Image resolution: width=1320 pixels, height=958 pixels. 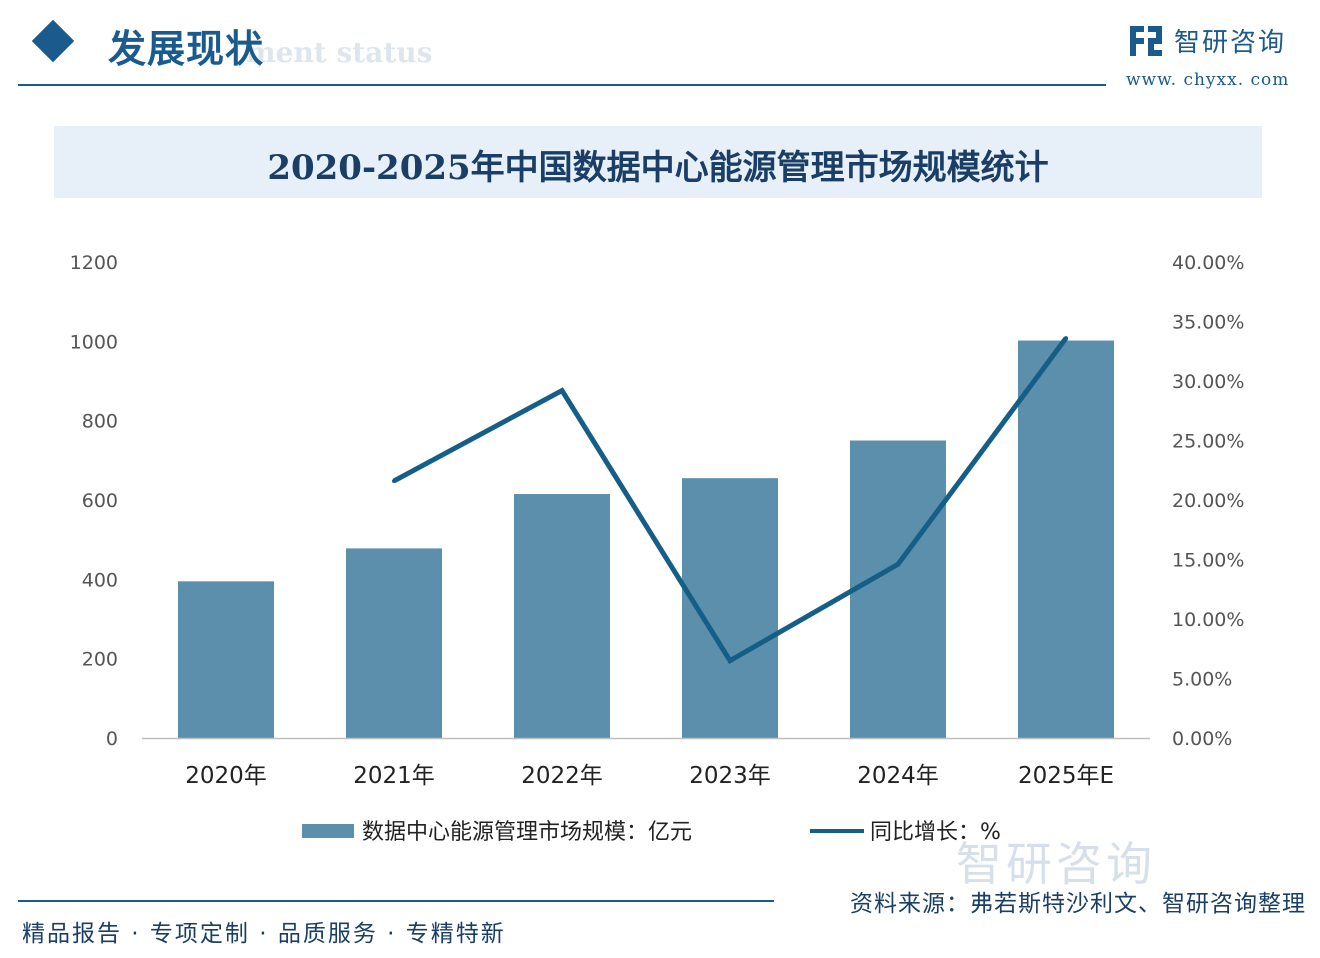 What do you see at coordinates (1208, 442) in the screenshot?
I see `y-right-tick-label: 25.00%` at bounding box center [1208, 442].